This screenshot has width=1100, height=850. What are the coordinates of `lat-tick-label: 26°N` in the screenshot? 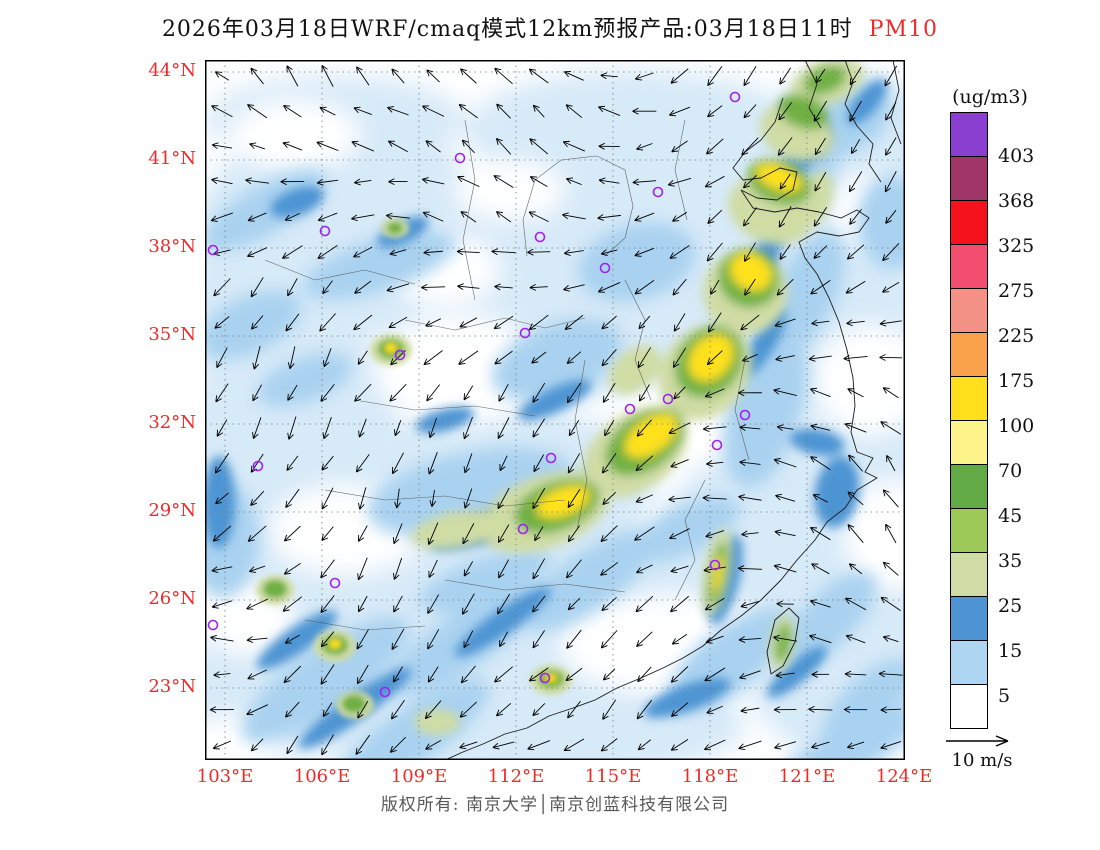 It's located at (172, 598).